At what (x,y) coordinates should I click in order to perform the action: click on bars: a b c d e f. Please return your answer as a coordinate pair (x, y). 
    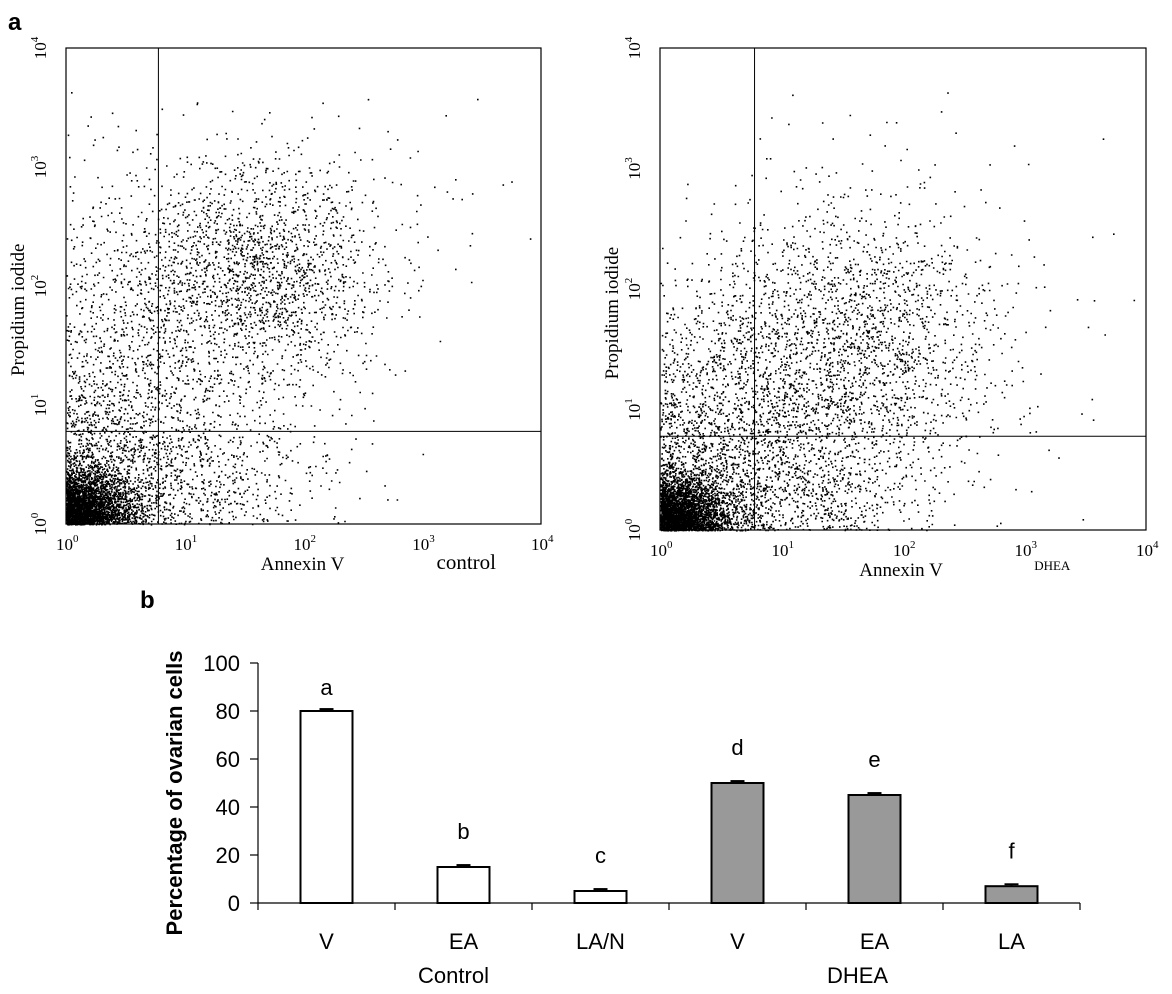
    Looking at the image, I should click on (669, 790).